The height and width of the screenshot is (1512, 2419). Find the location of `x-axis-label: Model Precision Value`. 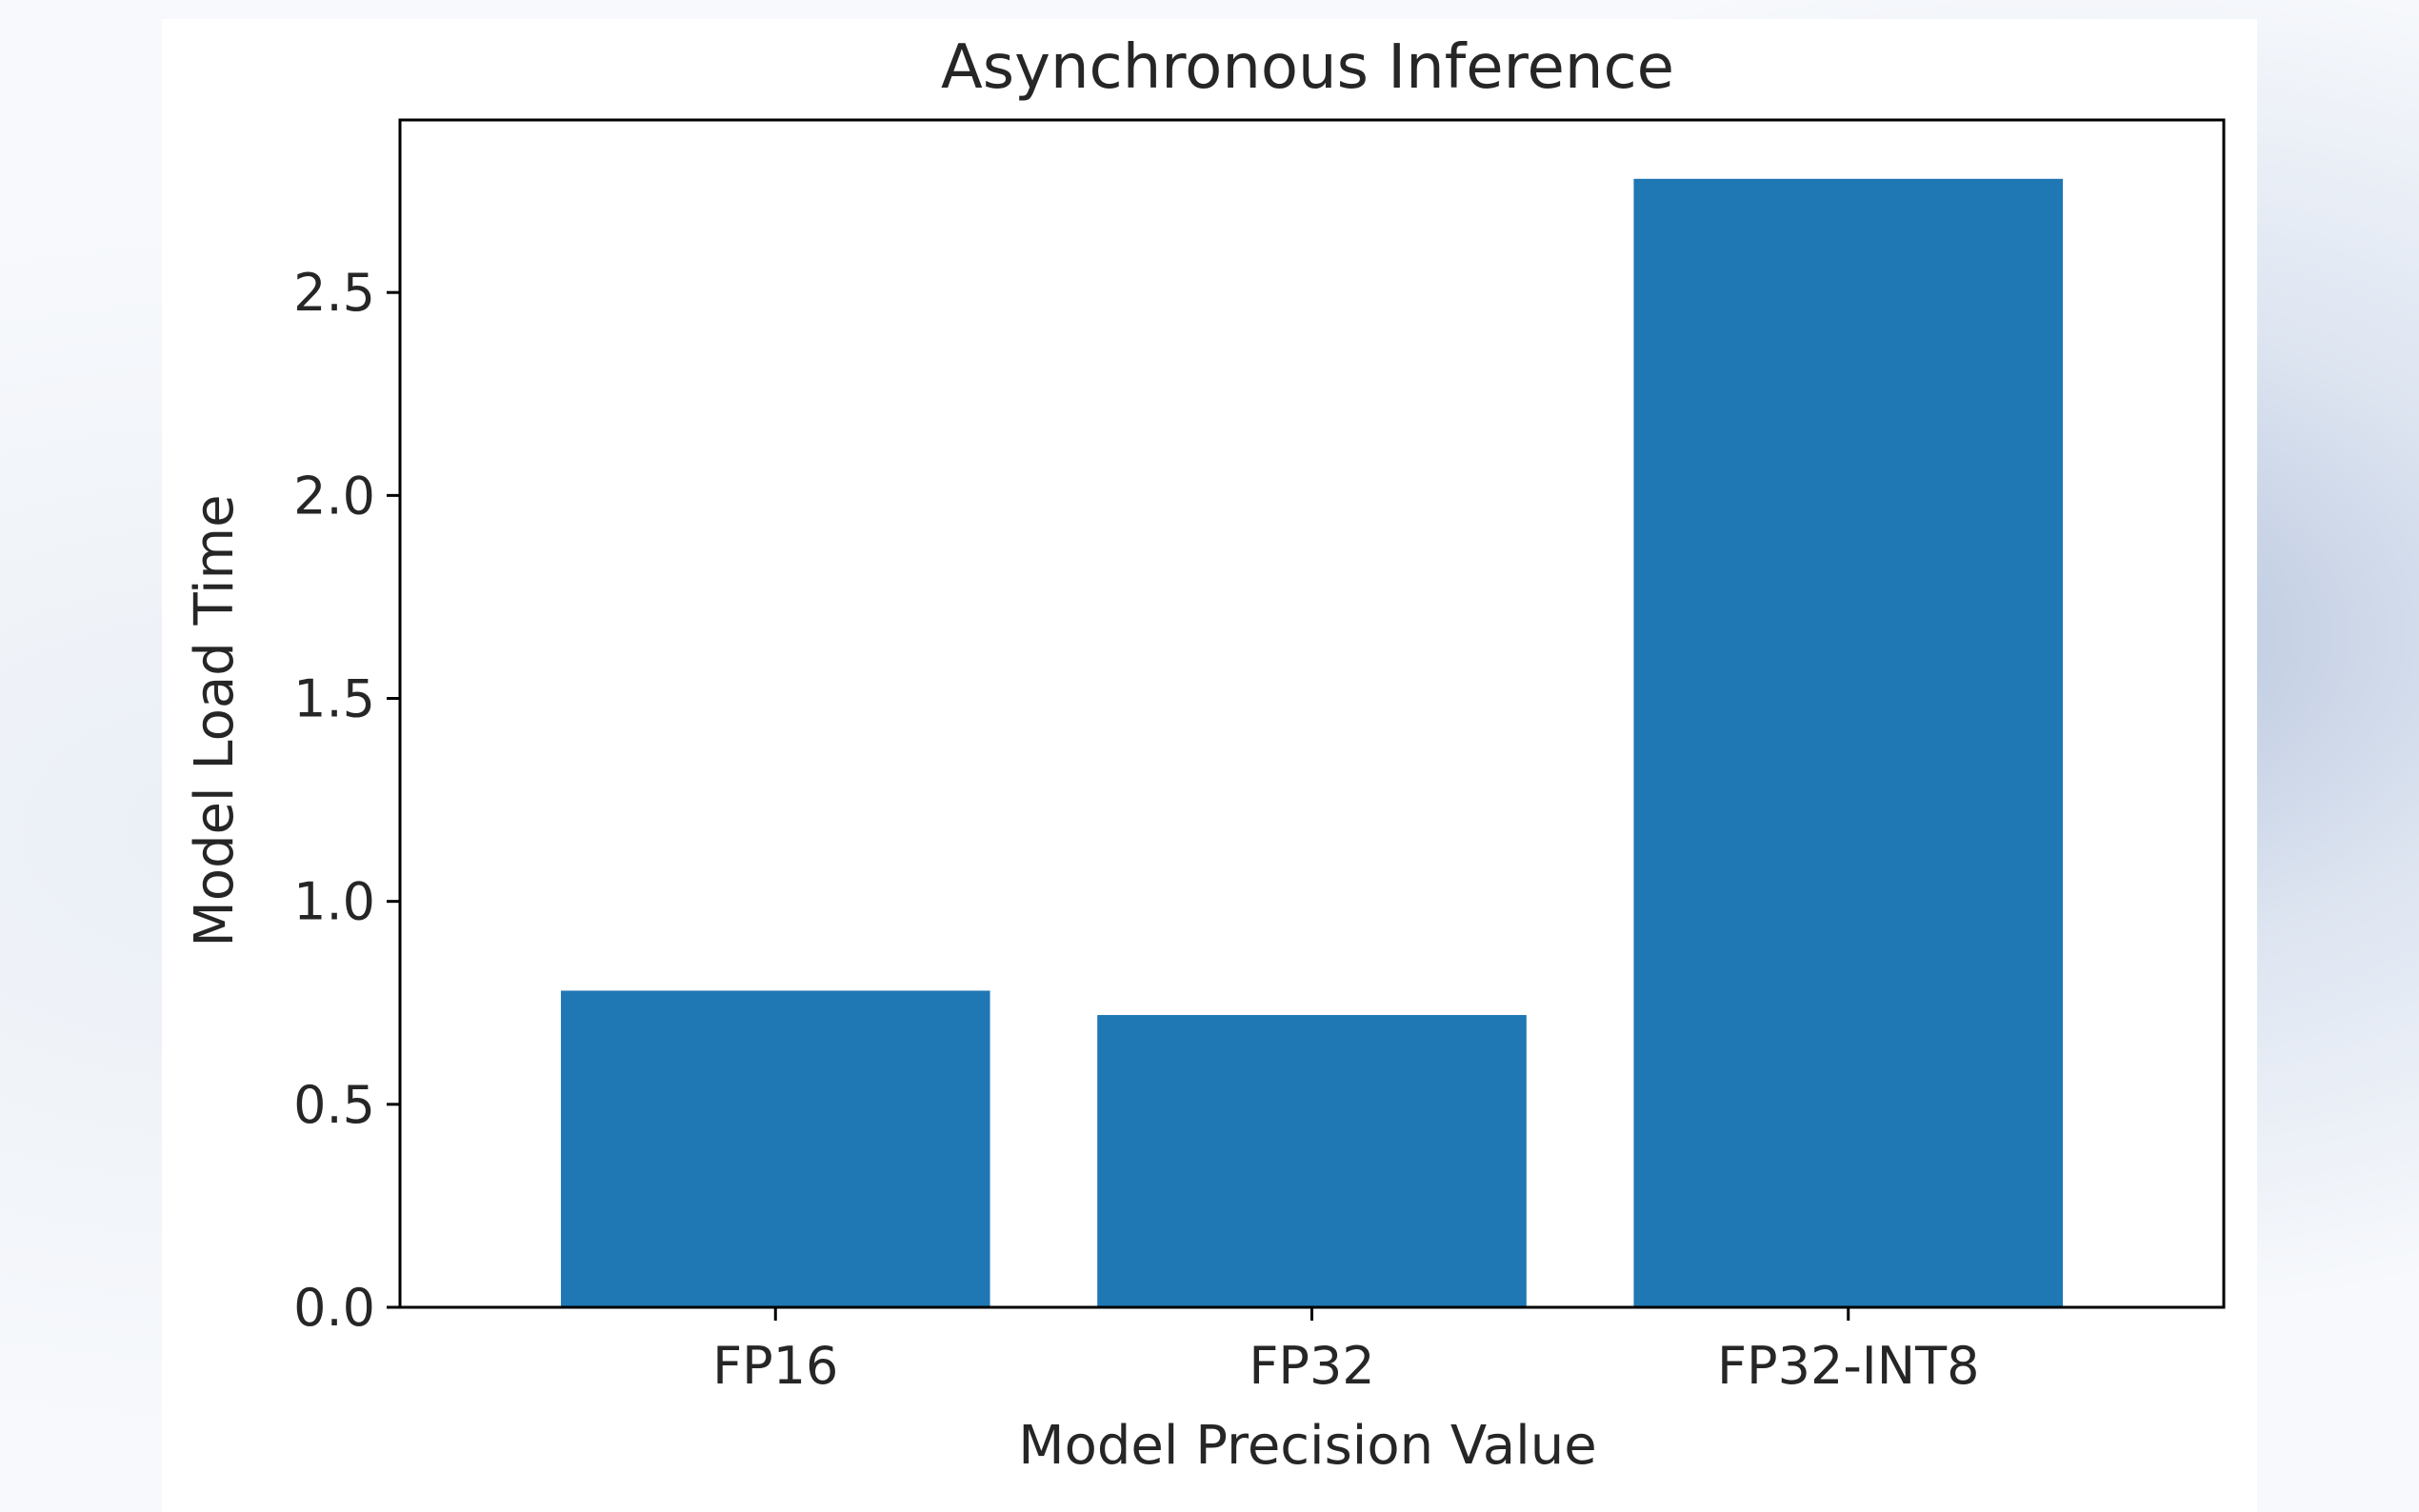

x-axis-label: Model Precision Value is located at coordinates (1307, 1446).